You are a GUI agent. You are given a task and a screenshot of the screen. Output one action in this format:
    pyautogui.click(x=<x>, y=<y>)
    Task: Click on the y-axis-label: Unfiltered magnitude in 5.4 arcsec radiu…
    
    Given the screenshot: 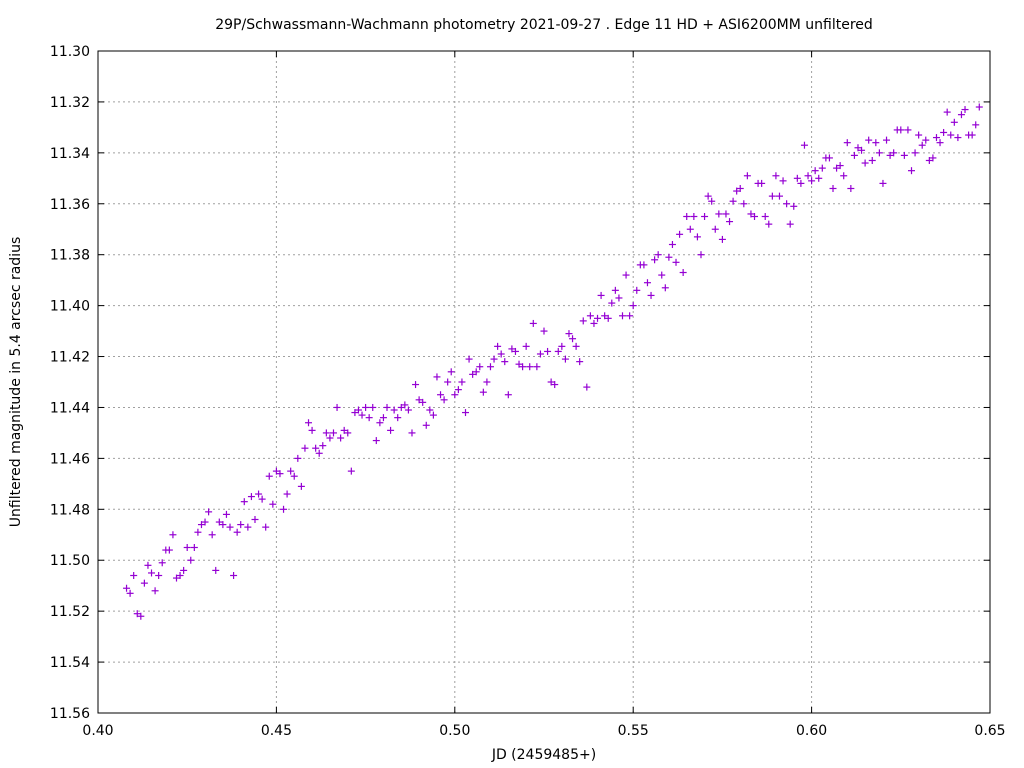 What is the action you would take?
    pyautogui.click(x=16, y=382)
    